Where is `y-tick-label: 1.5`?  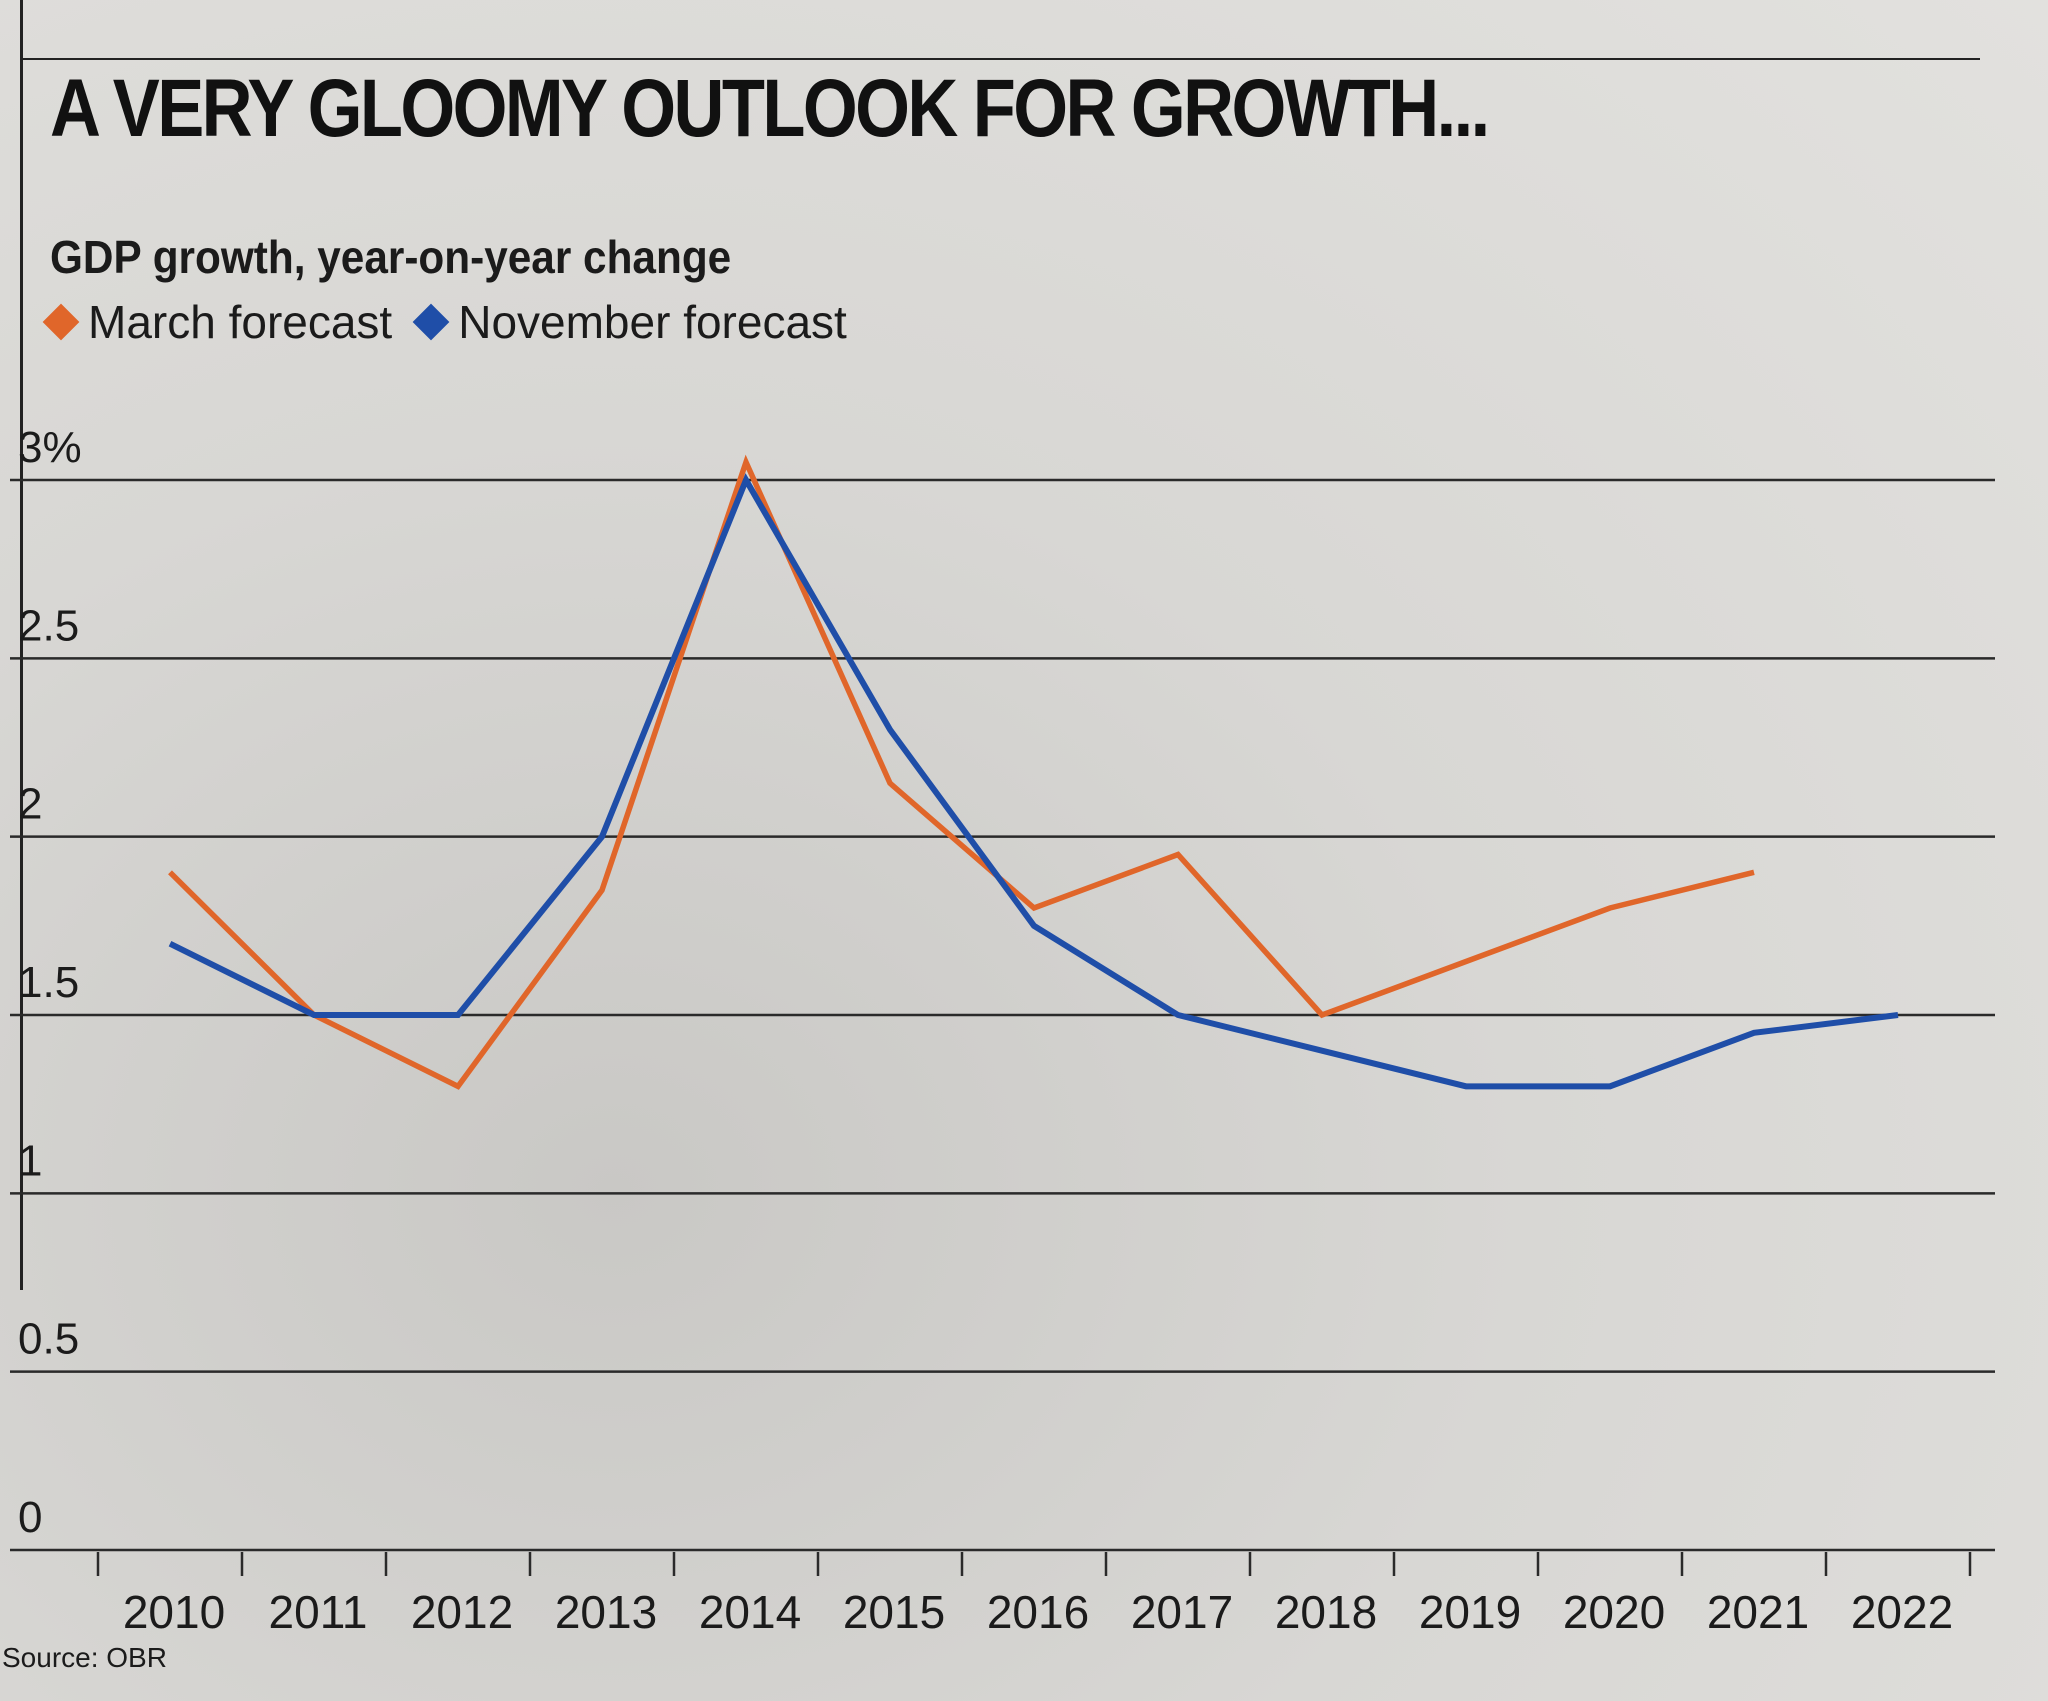 y-tick-label: 1.5 is located at coordinates (48, 982).